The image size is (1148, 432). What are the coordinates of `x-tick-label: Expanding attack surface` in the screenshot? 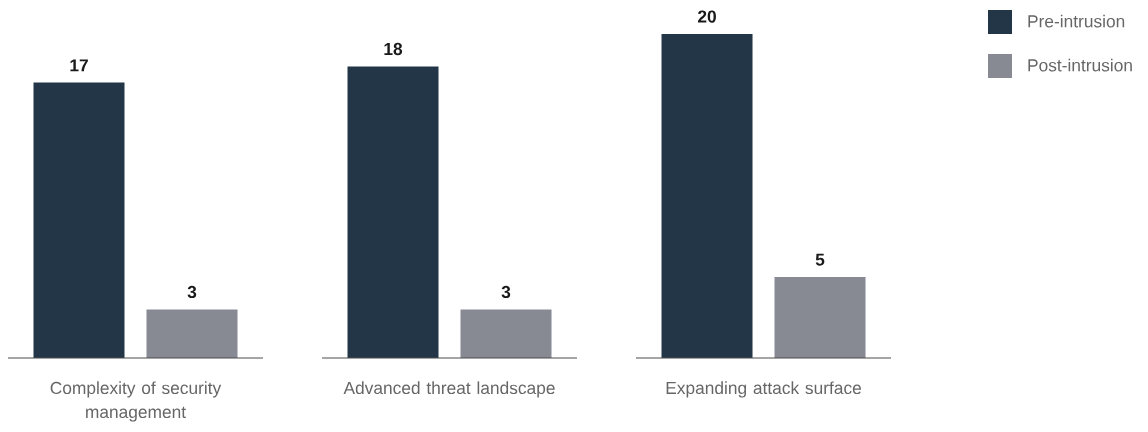 It's located at (763, 389).